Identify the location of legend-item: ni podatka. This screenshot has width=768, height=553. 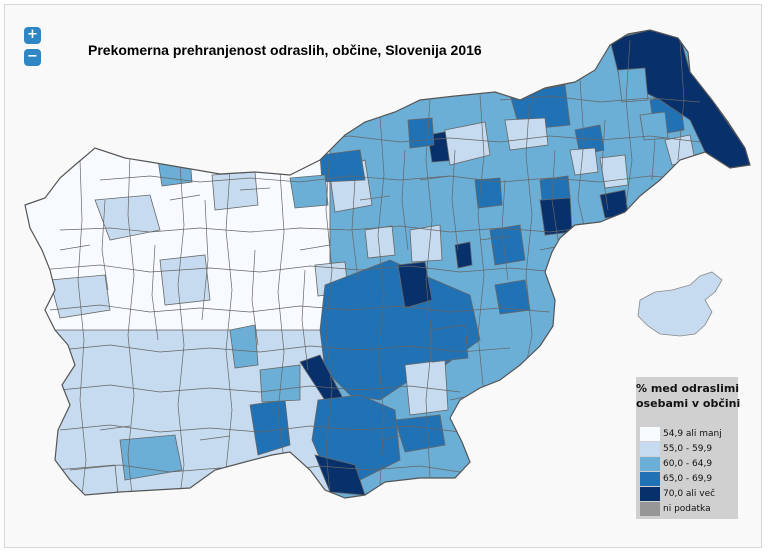
(681, 508).